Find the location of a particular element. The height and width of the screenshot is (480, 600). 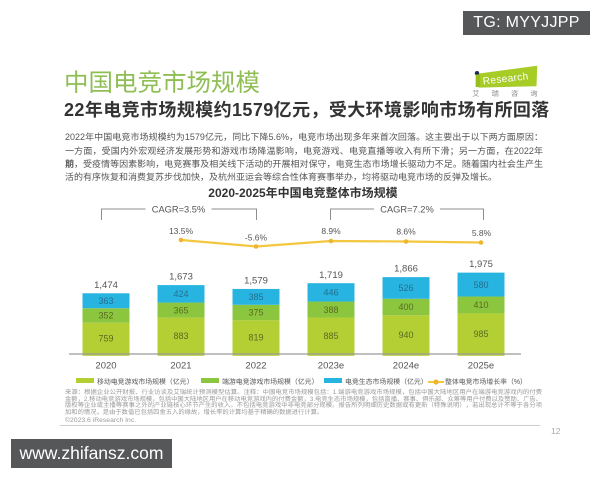

svg-text: 1,866 is located at coordinates (406, 269).